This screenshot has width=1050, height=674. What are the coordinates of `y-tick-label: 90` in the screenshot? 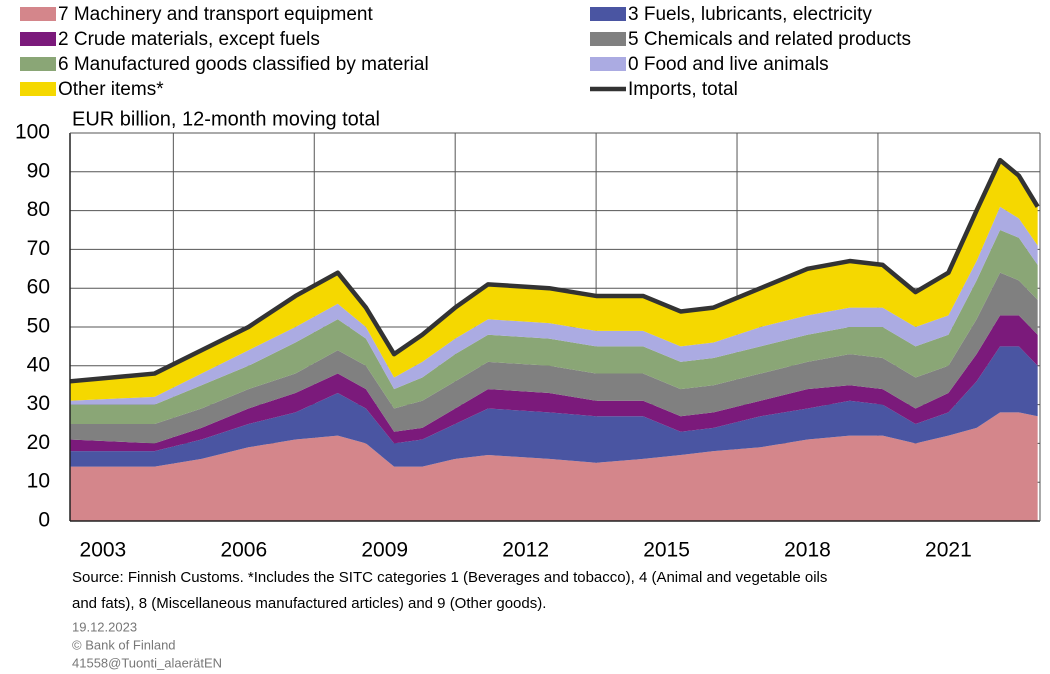 It's located at (38, 170).